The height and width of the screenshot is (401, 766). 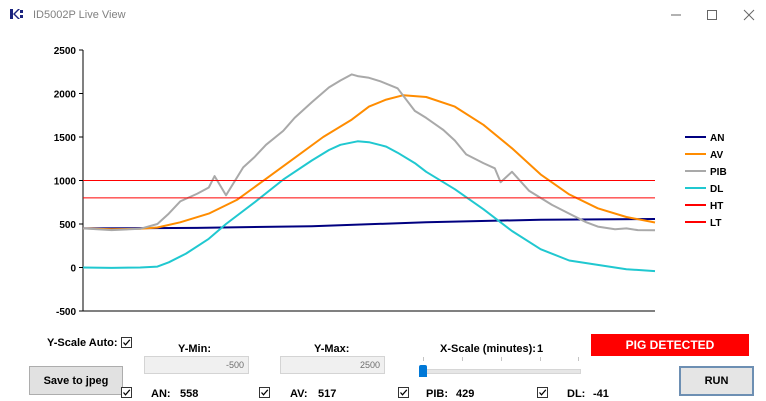 What do you see at coordinates (65, 182) in the screenshot?
I see `y-tick-label: 1000` at bounding box center [65, 182].